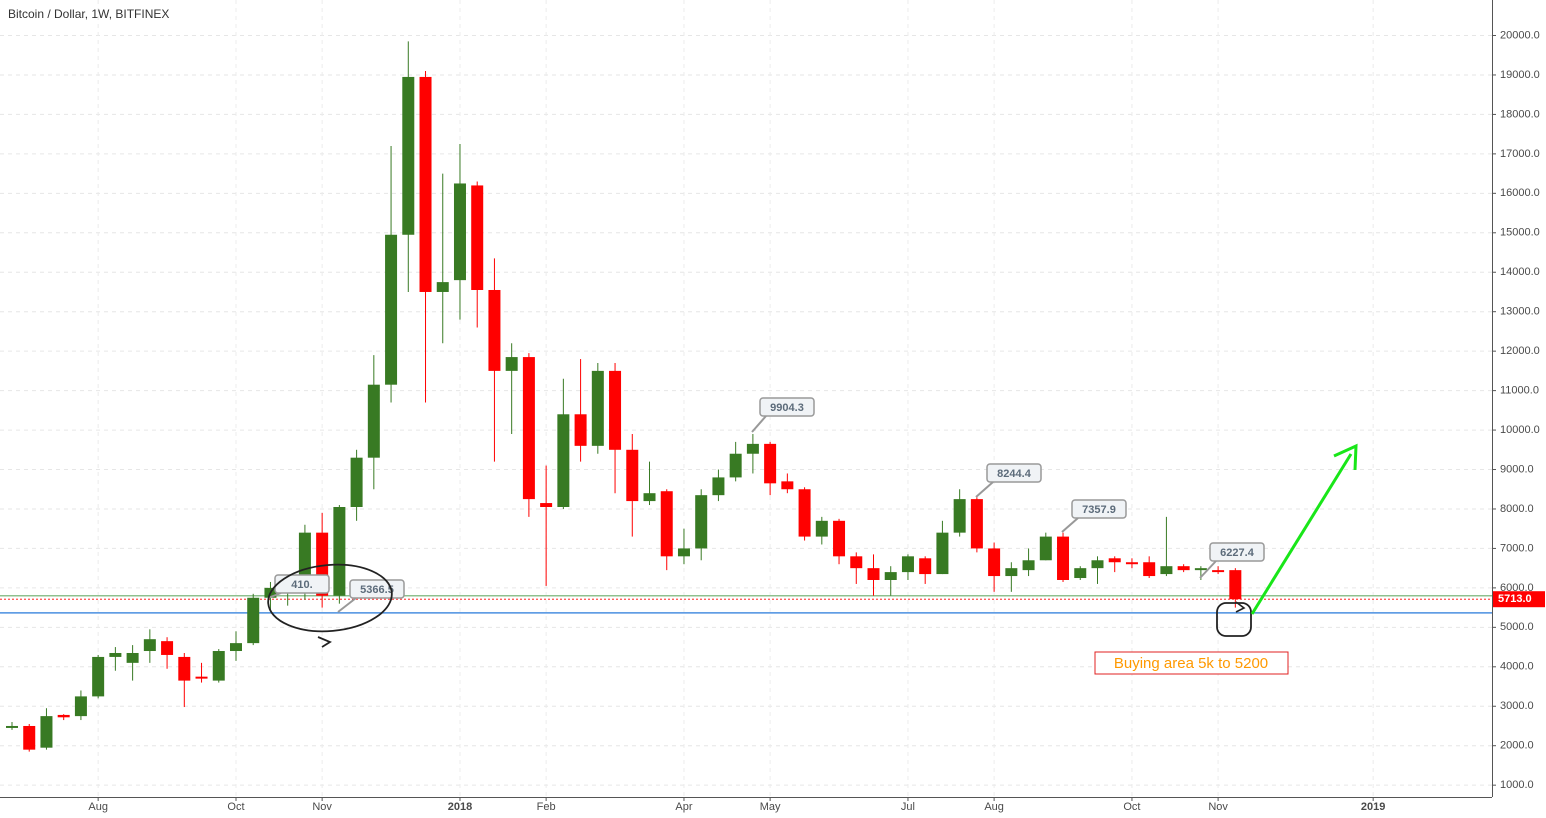  I want to click on drawn-circle, so click(330, 598).